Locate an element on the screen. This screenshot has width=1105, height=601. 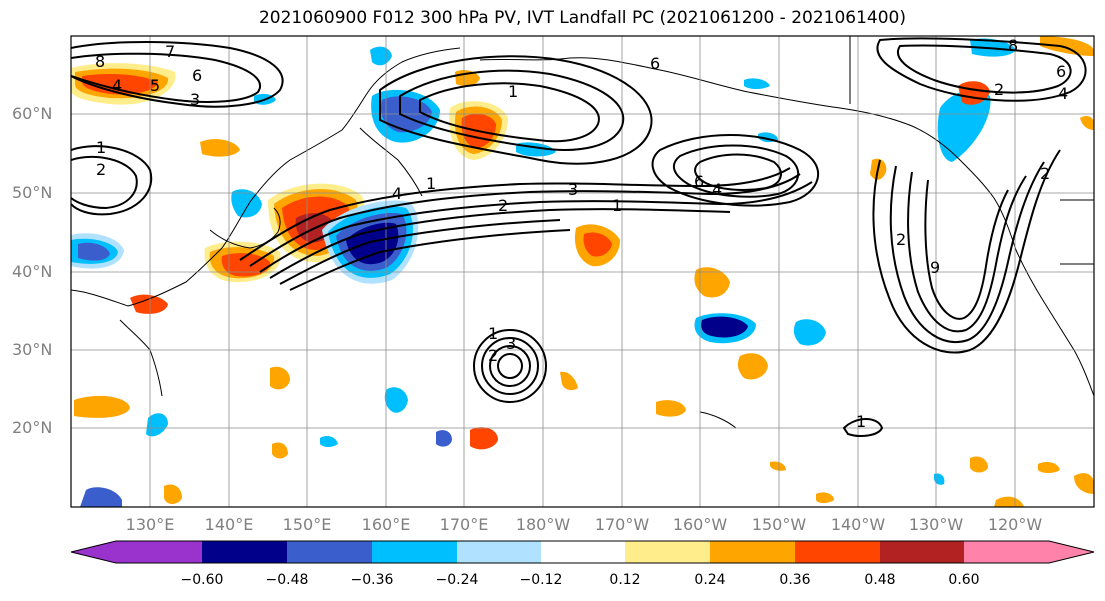
lon-label: 140°W is located at coordinates (858, 524).